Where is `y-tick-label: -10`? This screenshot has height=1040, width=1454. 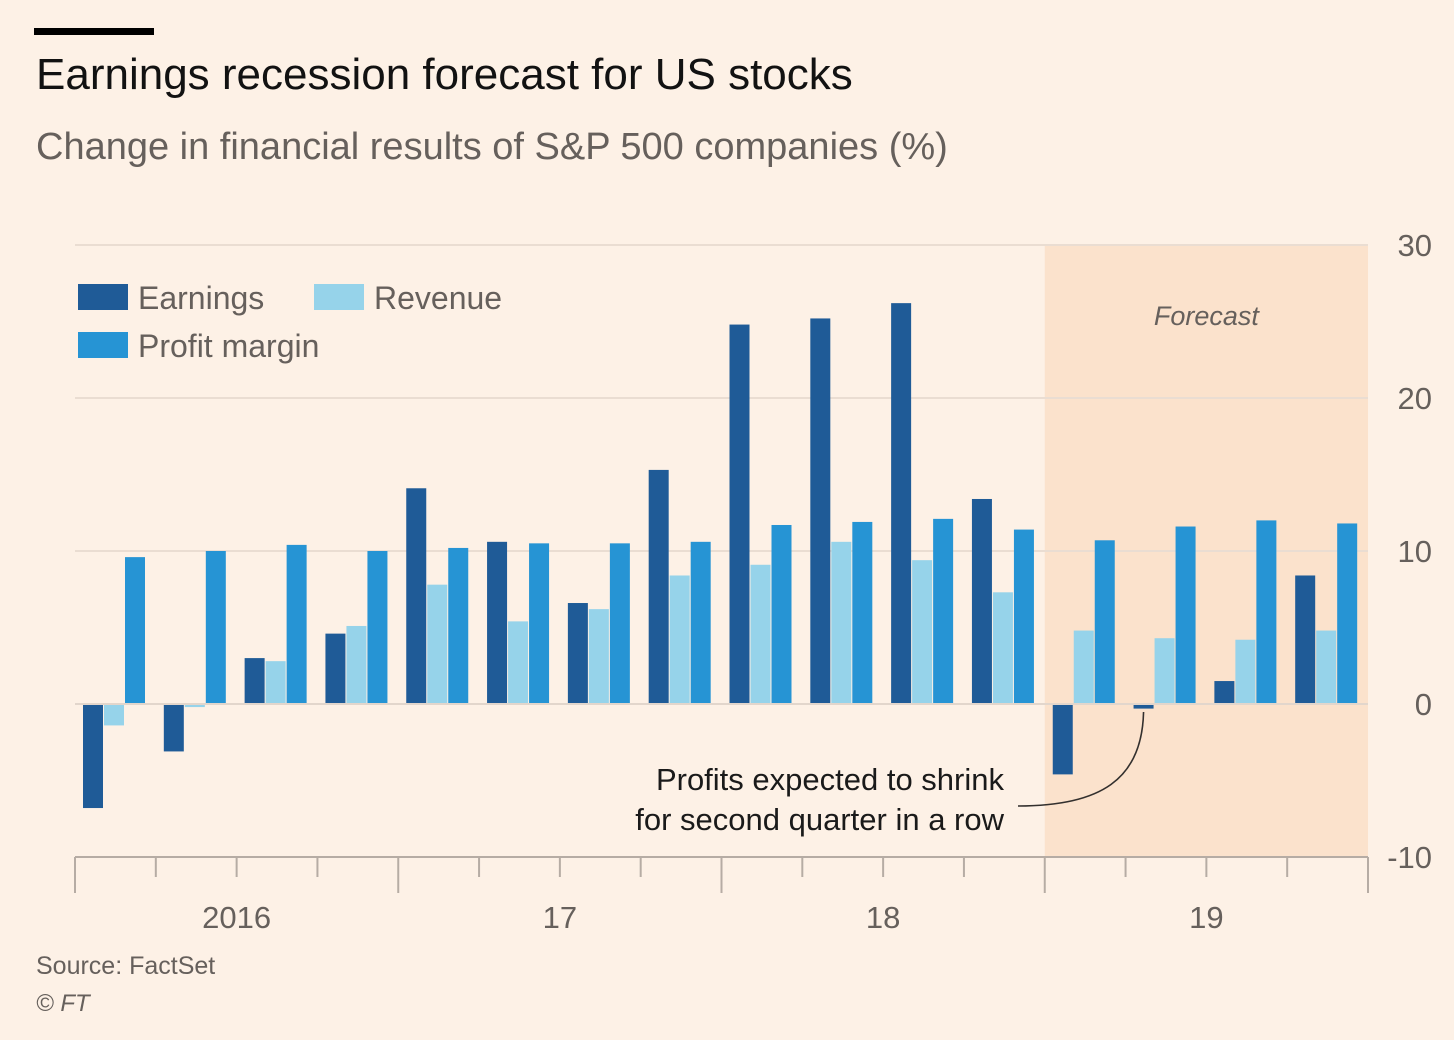
y-tick-label: -10 is located at coordinates (1409, 857).